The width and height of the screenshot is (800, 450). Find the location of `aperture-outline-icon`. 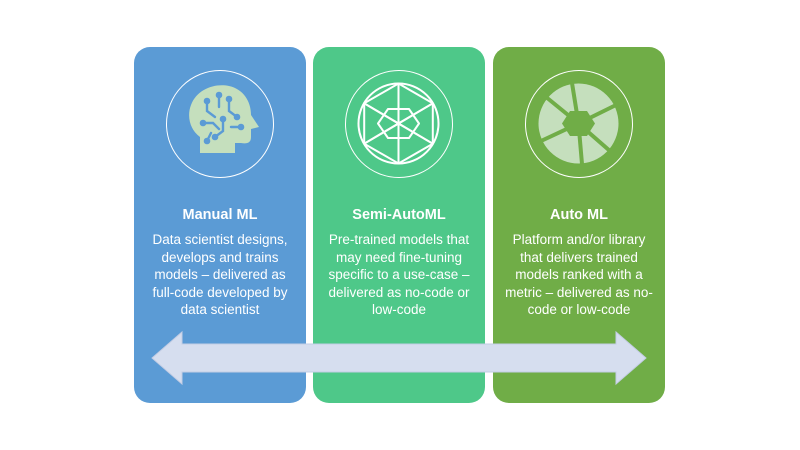

aperture-outline-icon is located at coordinates (398, 123).